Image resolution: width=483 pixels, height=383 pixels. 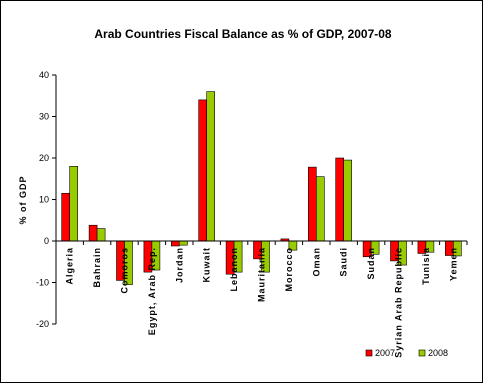 What do you see at coordinates (70, 266) in the screenshot?
I see `x-tick-label: Algeria` at bounding box center [70, 266].